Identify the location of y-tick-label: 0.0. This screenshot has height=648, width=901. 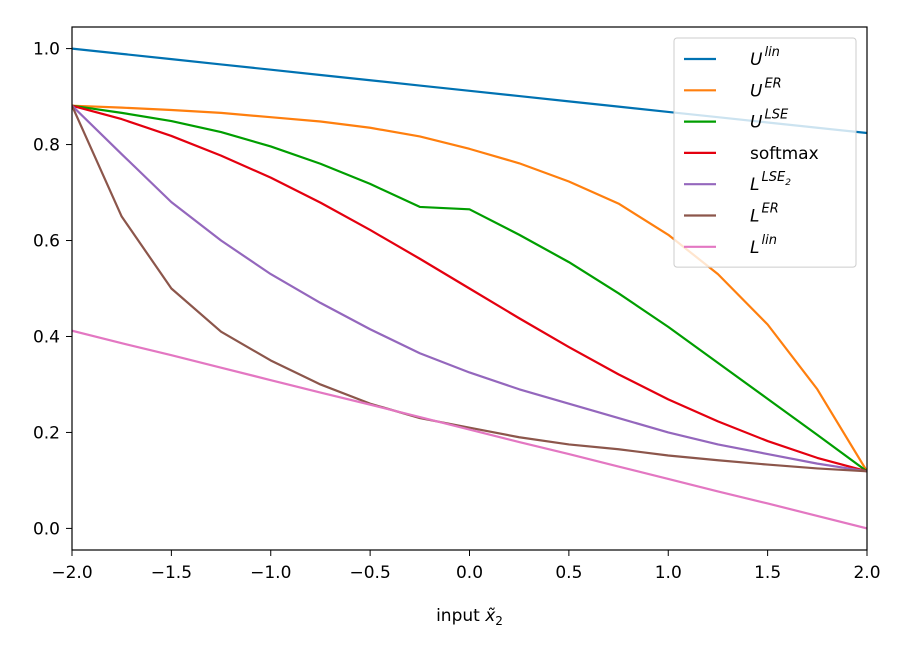
(46, 529).